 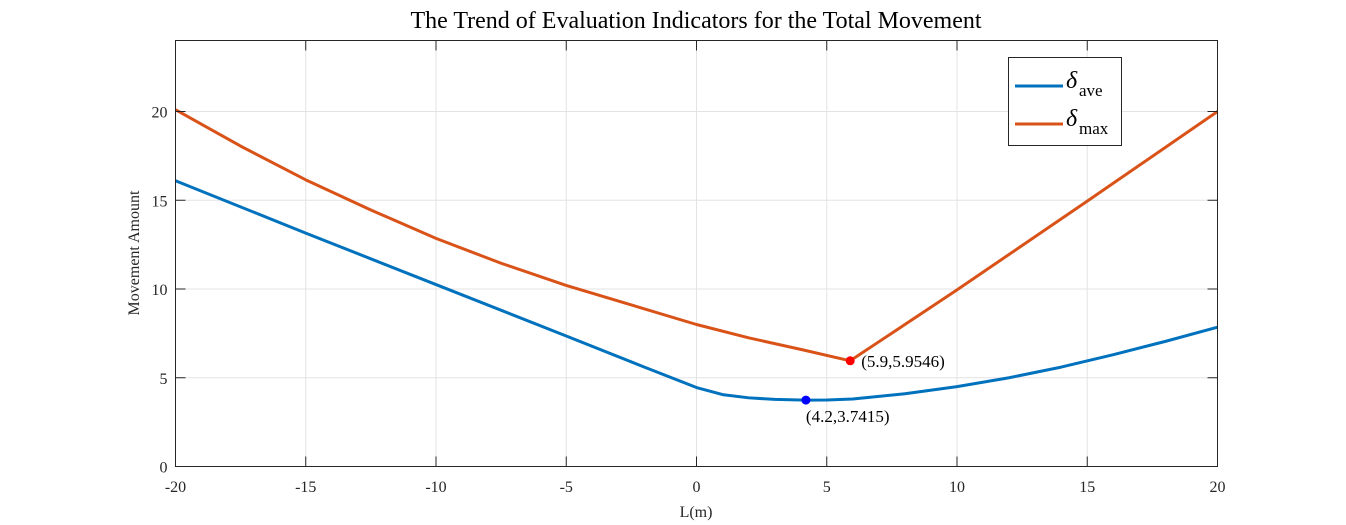 I want to click on legend-subscript: max, so click(x=1094, y=128).